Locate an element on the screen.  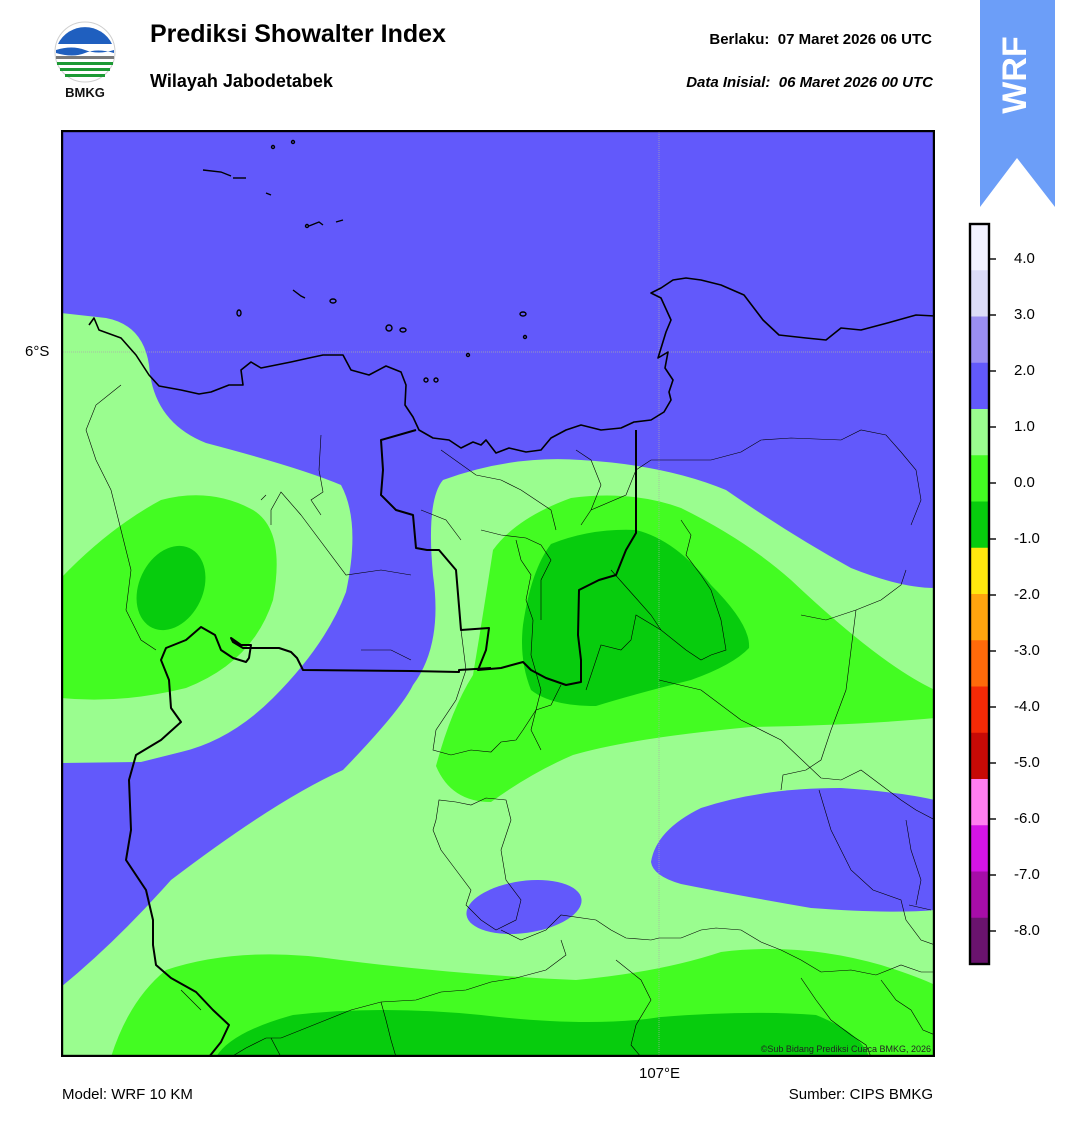
colorbar-tick-label: 0.0 is located at coordinates (1024, 482).